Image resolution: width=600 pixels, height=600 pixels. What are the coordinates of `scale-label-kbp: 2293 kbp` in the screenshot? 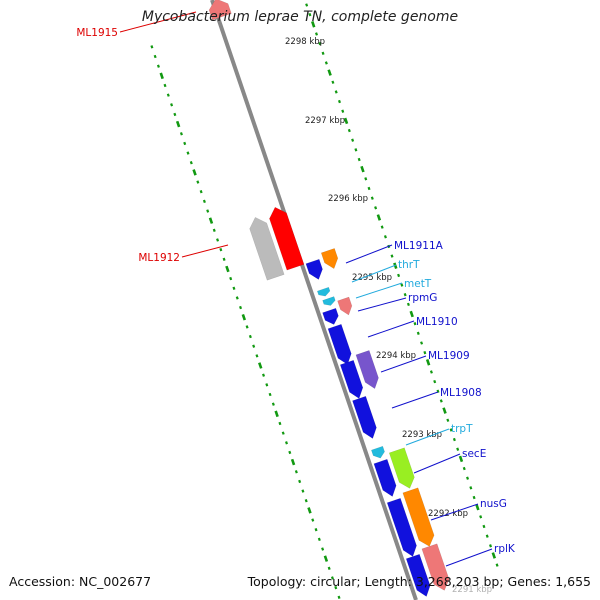 It's located at (422, 435).